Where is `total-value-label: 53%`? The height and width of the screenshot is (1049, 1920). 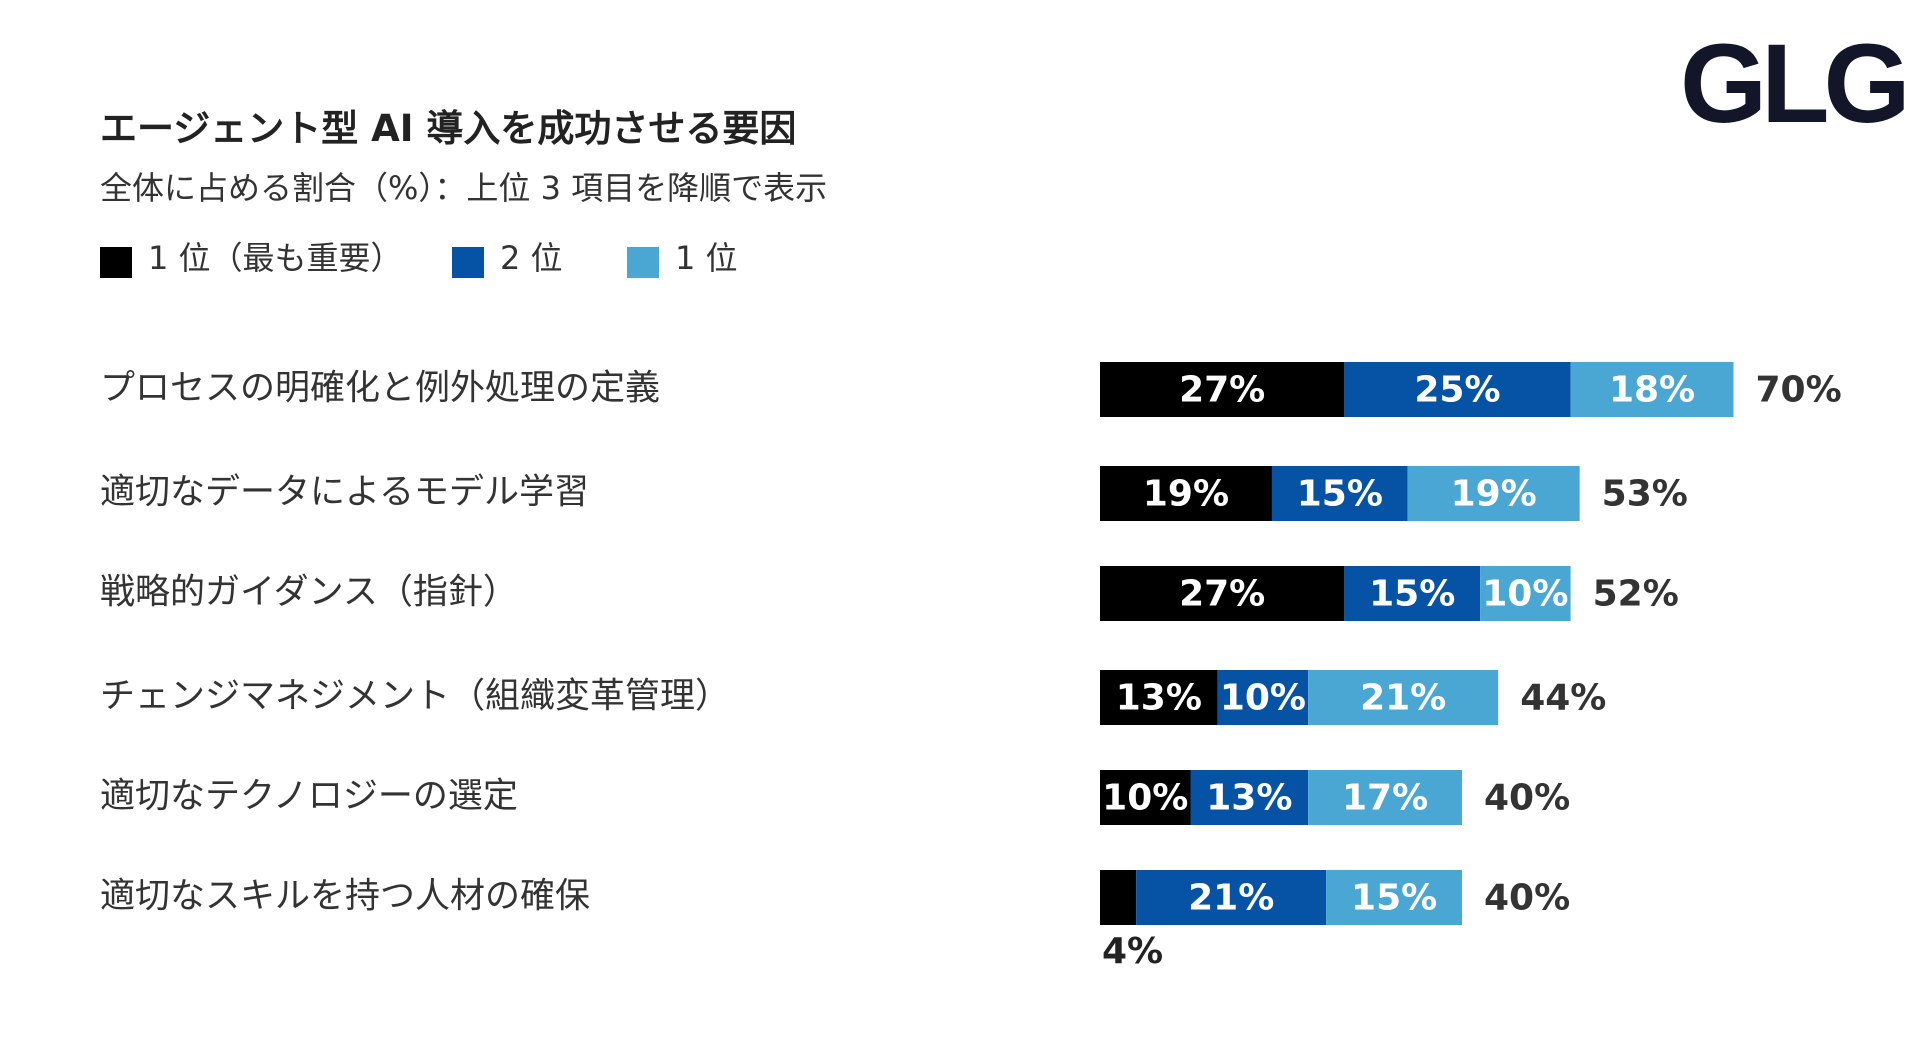 total-value-label: 53% is located at coordinates (1645, 494).